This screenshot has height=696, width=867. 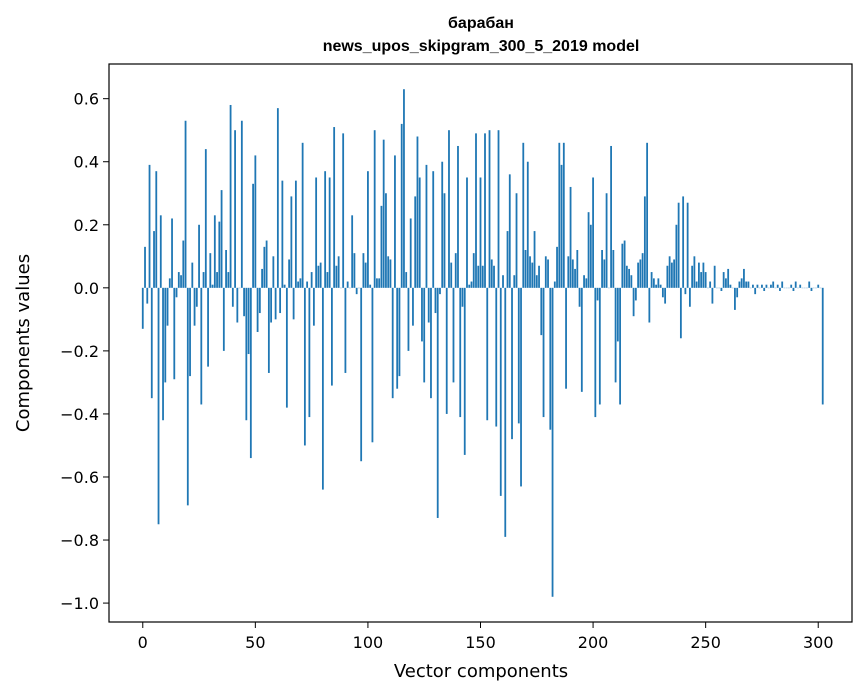 What do you see at coordinates (79, 477) in the screenshot?
I see `y-tick-label: −0.6` at bounding box center [79, 477].